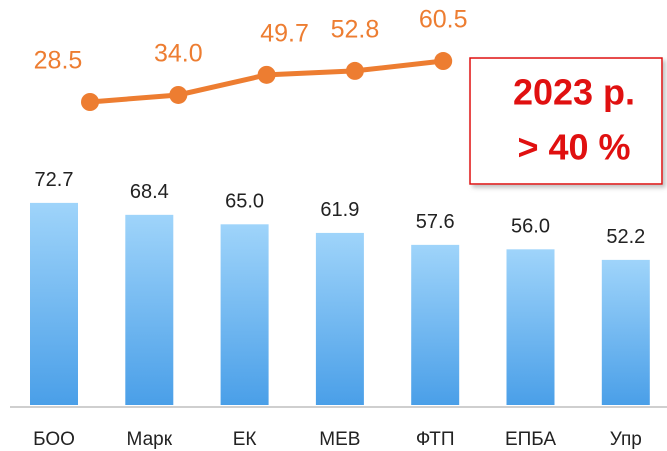 This screenshot has width=667, height=451. What do you see at coordinates (178, 54) in the screenshot?
I see `line-label: 34.0` at bounding box center [178, 54].